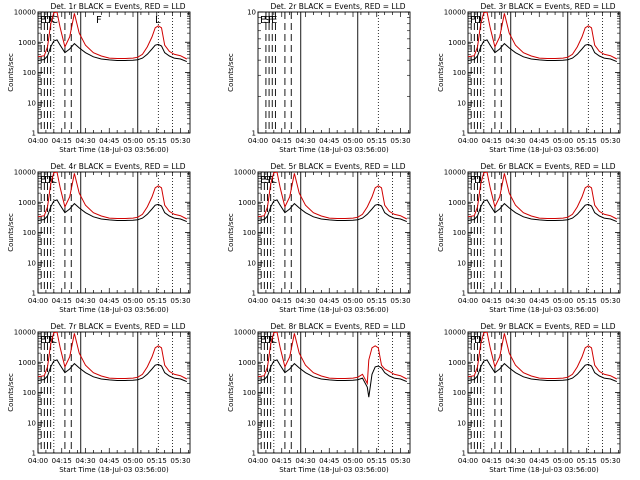  What do you see at coordinates (547, 6) in the screenshot?
I see `chart-title: Det. 3r BLACK = Events, RED = LLD` at bounding box center [547, 6].